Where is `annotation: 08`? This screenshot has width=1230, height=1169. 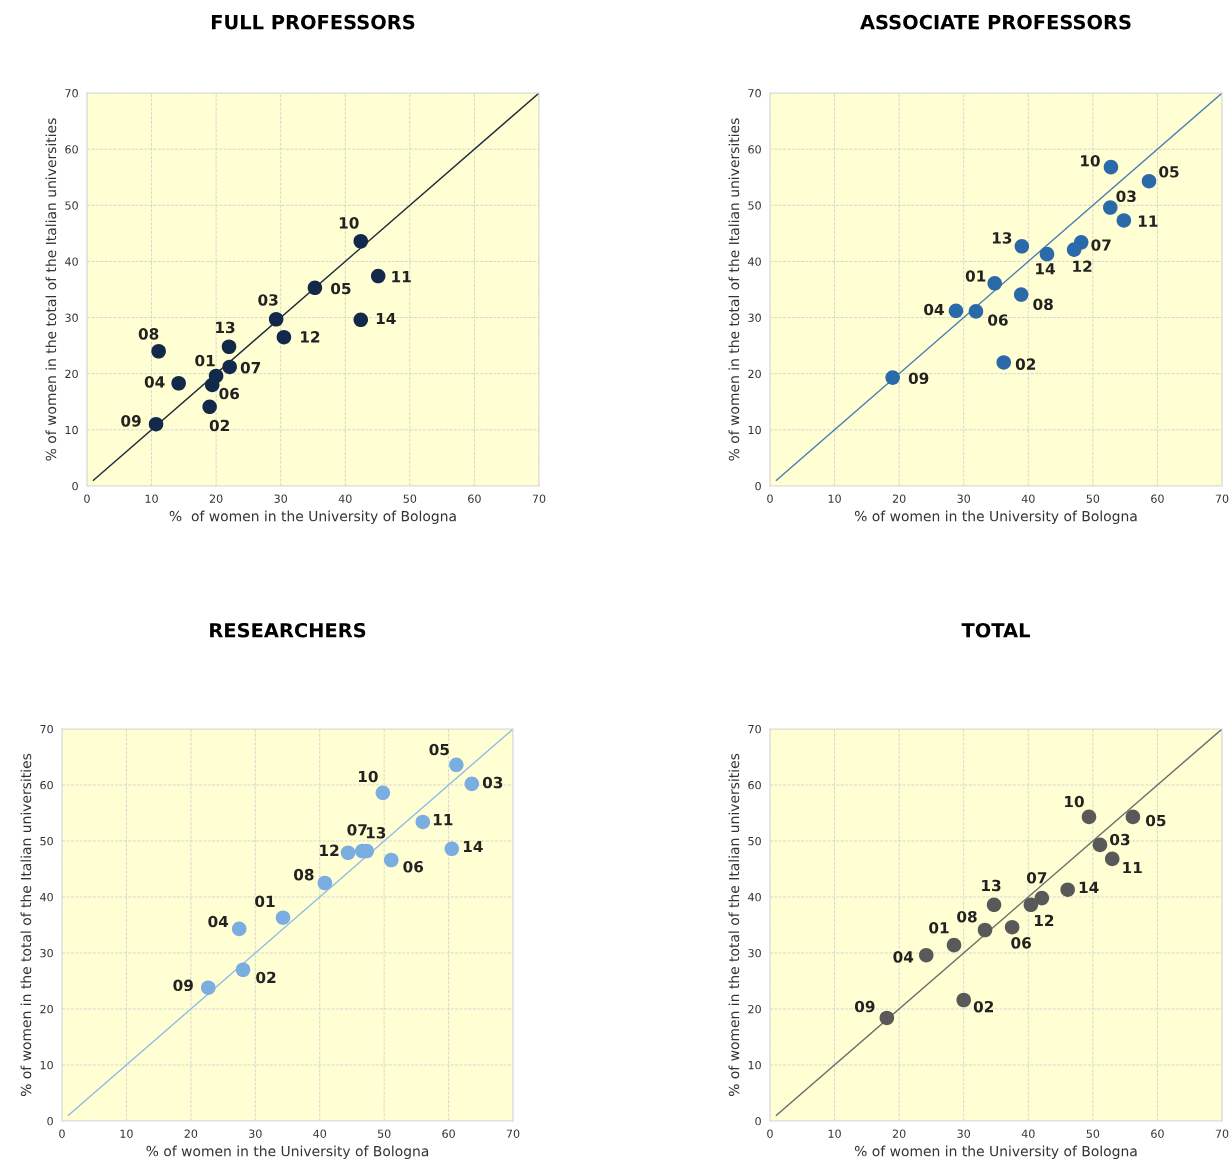
annotation: 08 is located at coordinates (303, 874).